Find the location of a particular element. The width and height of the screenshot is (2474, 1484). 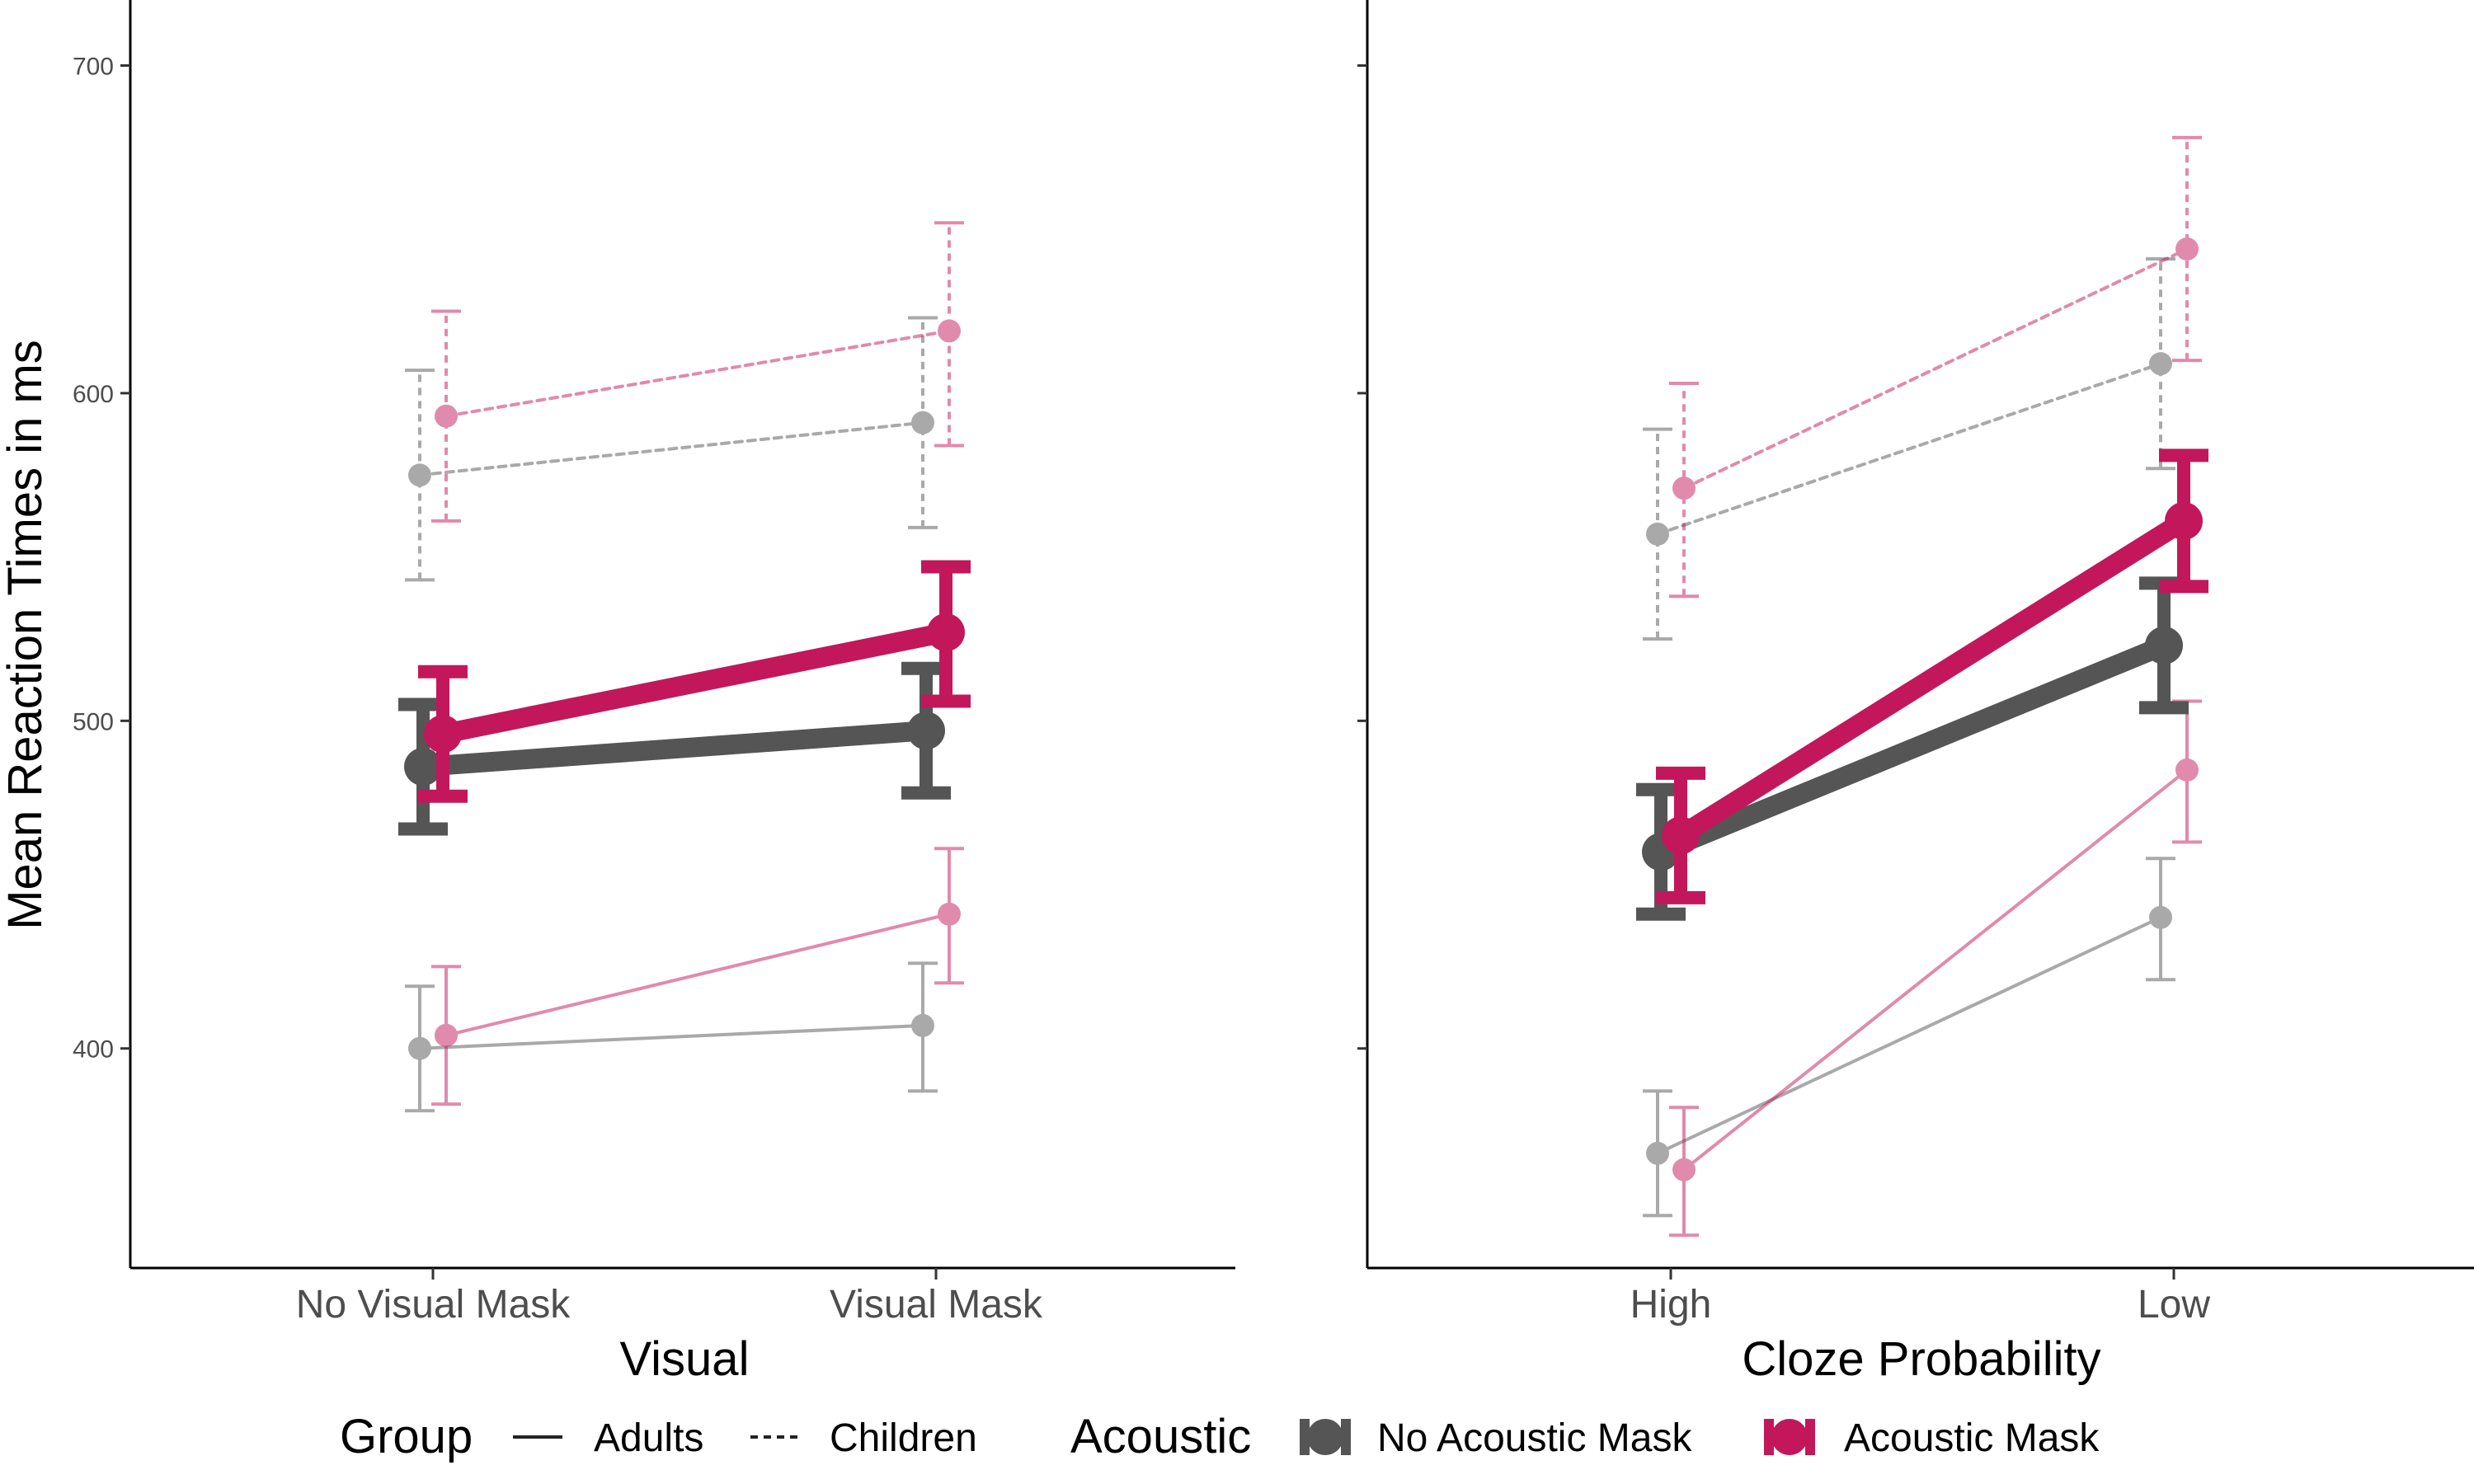

y-tick-label: 500 is located at coordinates (93, 721).